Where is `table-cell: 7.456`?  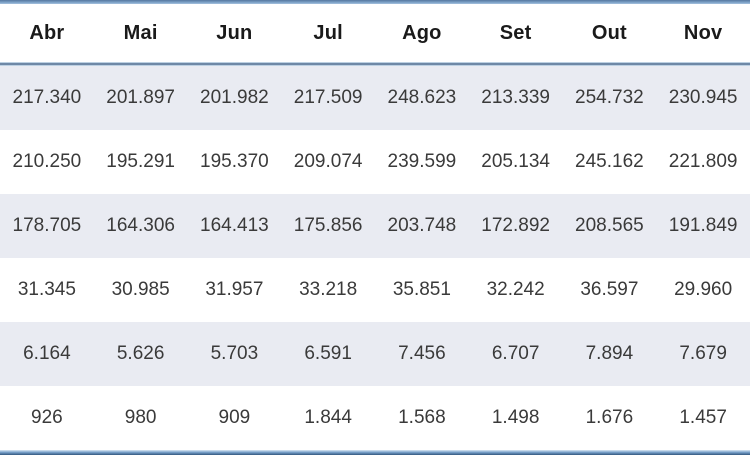 table-cell: 7.456 is located at coordinates (422, 353).